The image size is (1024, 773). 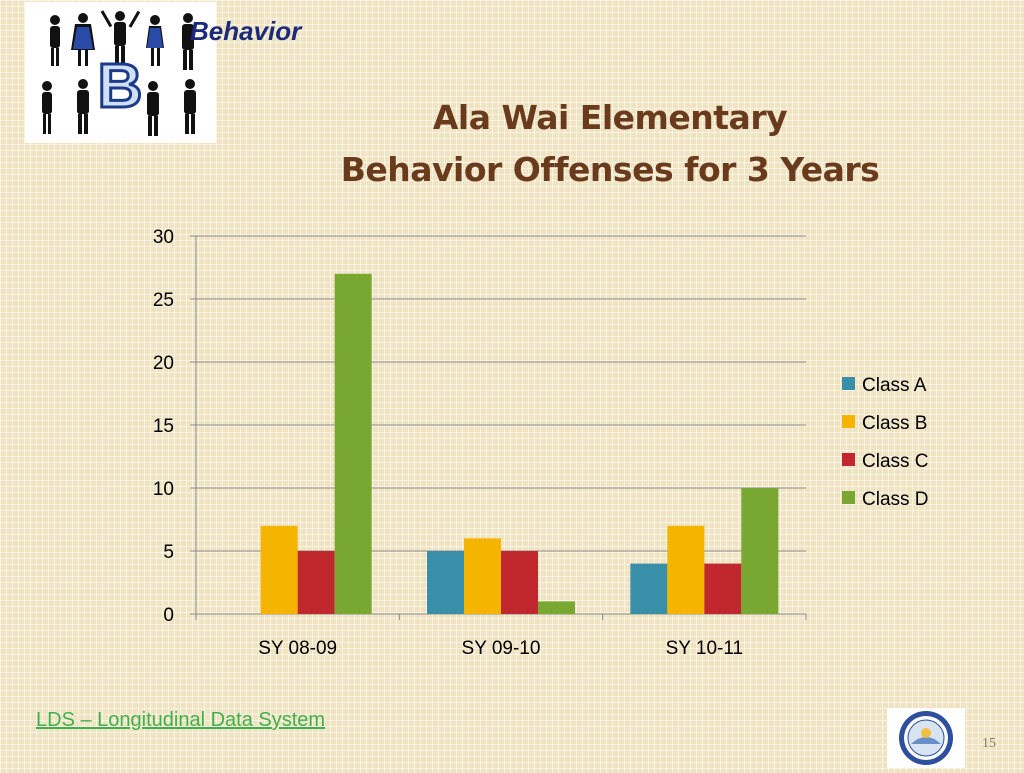 I want to click on y-tick-label: 5, so click(x=168, y=552).